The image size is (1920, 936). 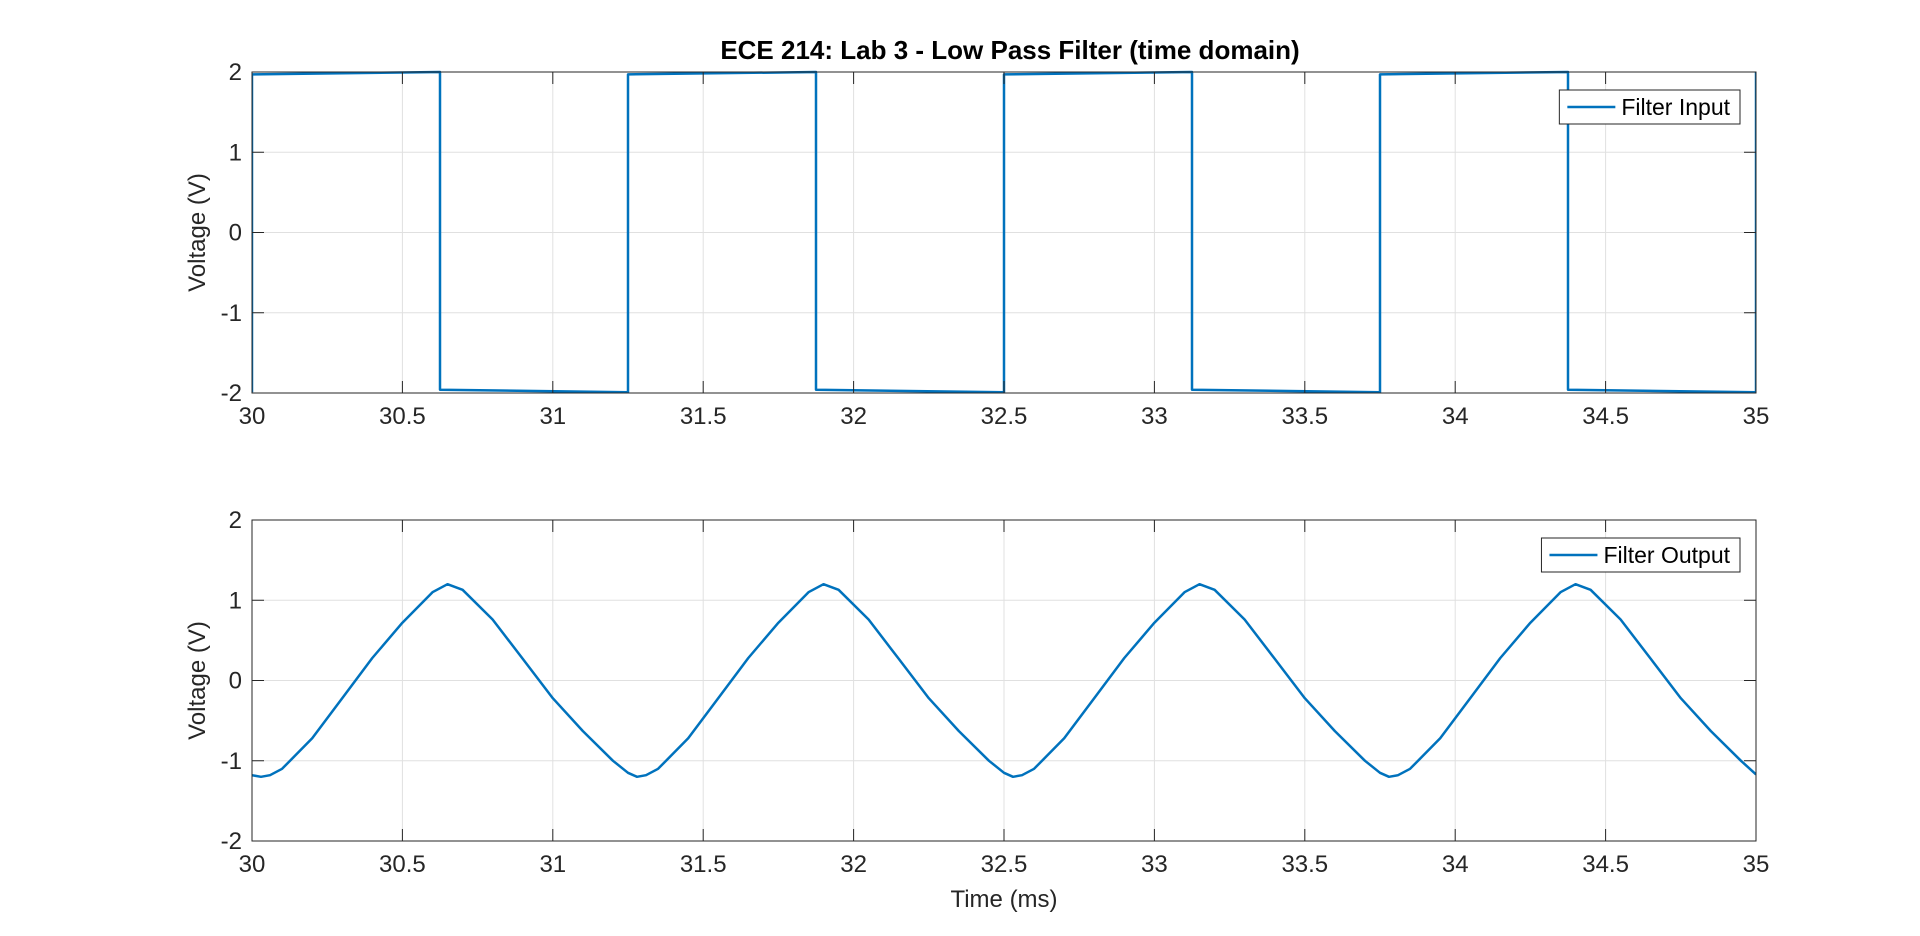 I want to click on legend-label: Filter Input, so click(x=1675, y=107).